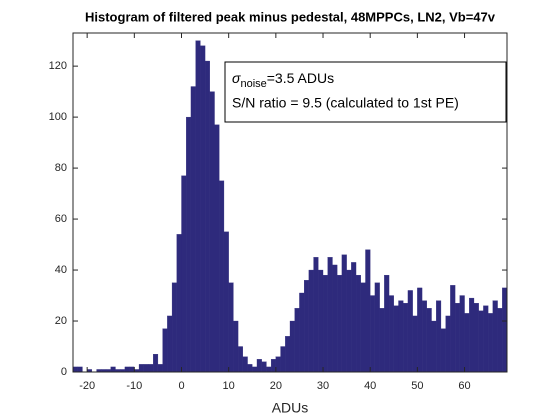  What do you see at coordinates (61, 321) in the screenshot?
I see `y-tick-label: 20` at bounding box center [61, 321].